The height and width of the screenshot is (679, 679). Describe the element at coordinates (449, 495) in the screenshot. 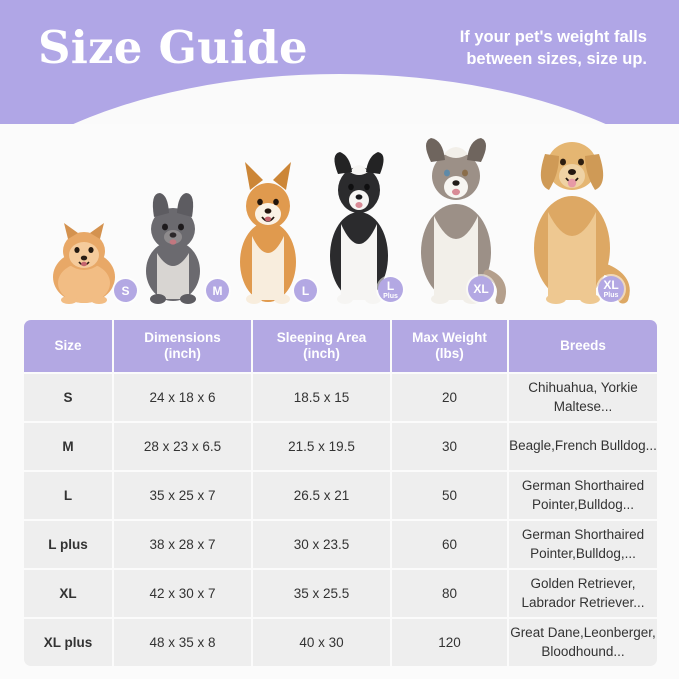

I see `cell-max-weight: 50` at that location.